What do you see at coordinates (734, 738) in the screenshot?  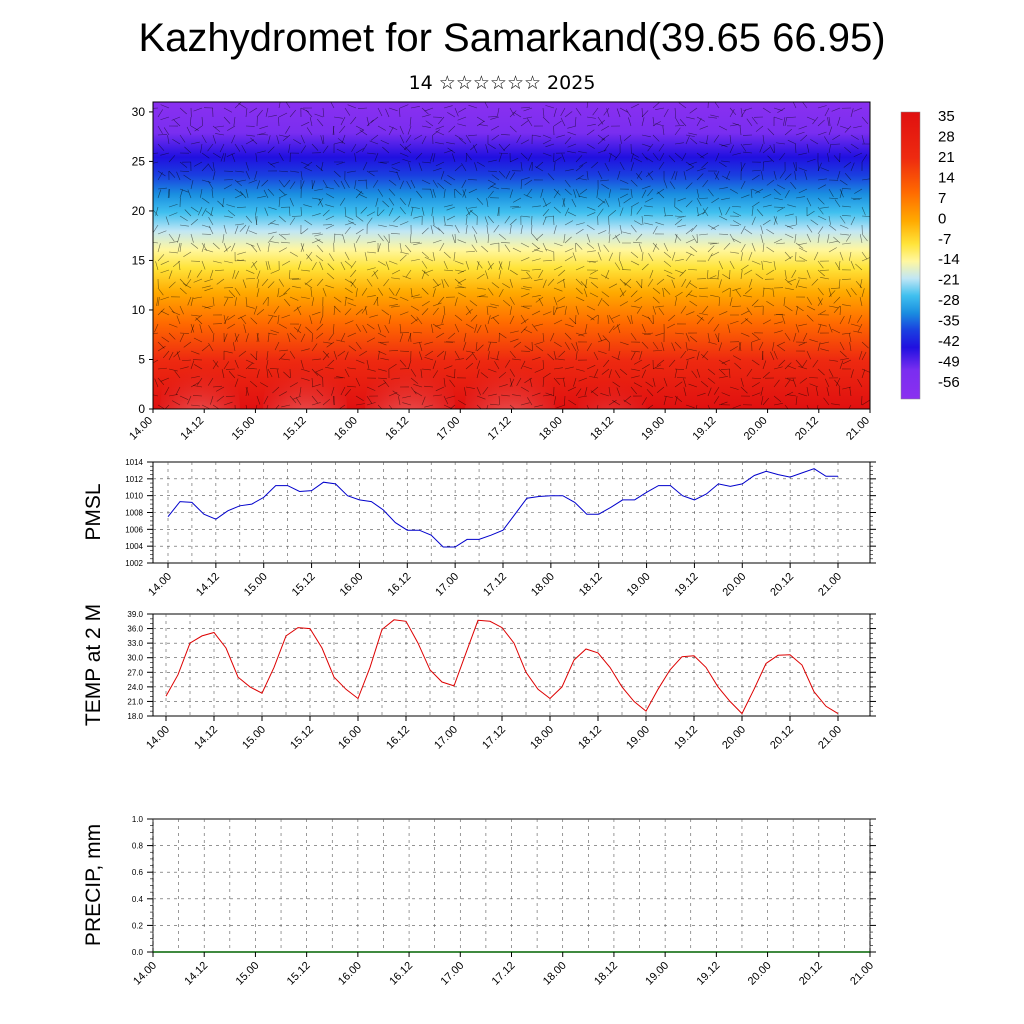 I see `x-tick-label: 20.00` at bounding box center [734, 738].